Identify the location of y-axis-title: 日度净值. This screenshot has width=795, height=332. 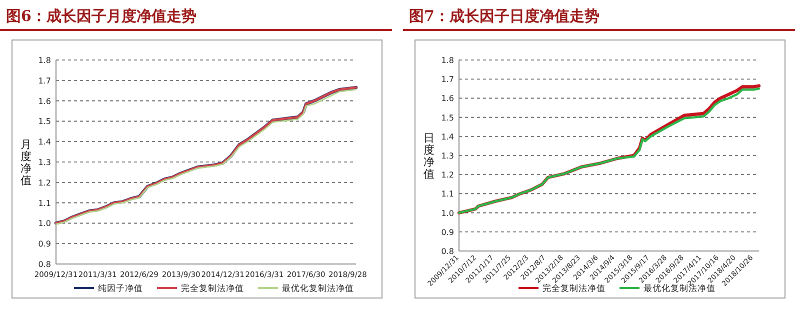
(429, 156).